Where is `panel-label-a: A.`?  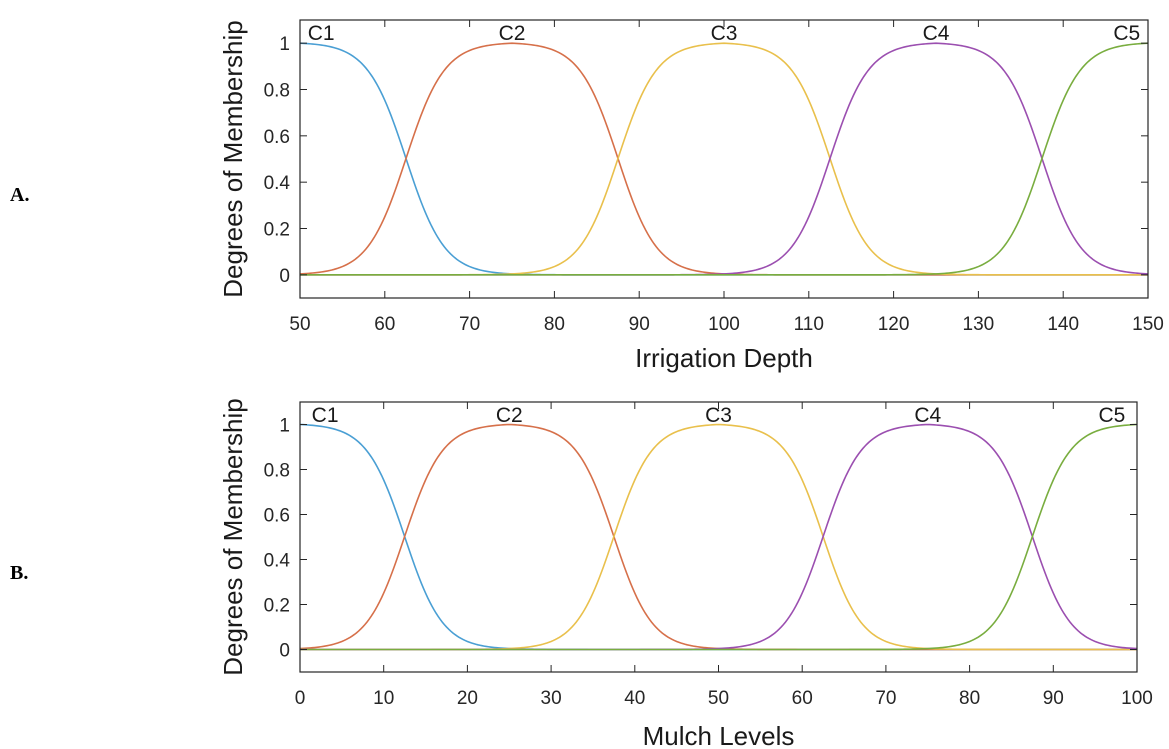
panel-label-a: A. is located at coordinates (20, 195).